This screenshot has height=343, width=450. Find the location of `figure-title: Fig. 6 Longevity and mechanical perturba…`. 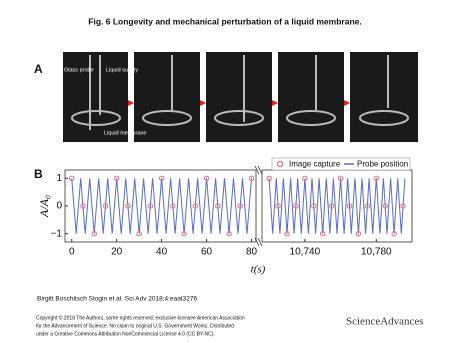

figure-title: Fig. 6 Longevity and mechanical perturba… is located at coordinates (224, 21).